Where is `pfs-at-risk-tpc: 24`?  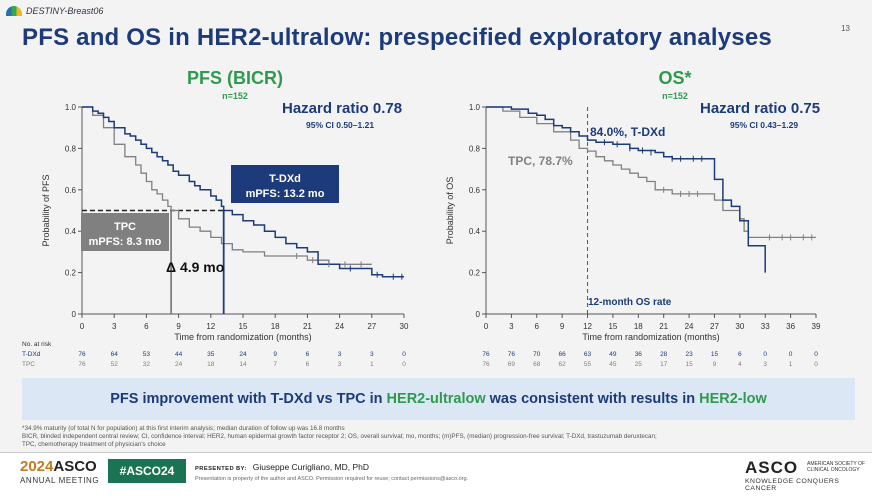
pfs-at-risk-tpc: 24 is located at coordinates (179, 364).